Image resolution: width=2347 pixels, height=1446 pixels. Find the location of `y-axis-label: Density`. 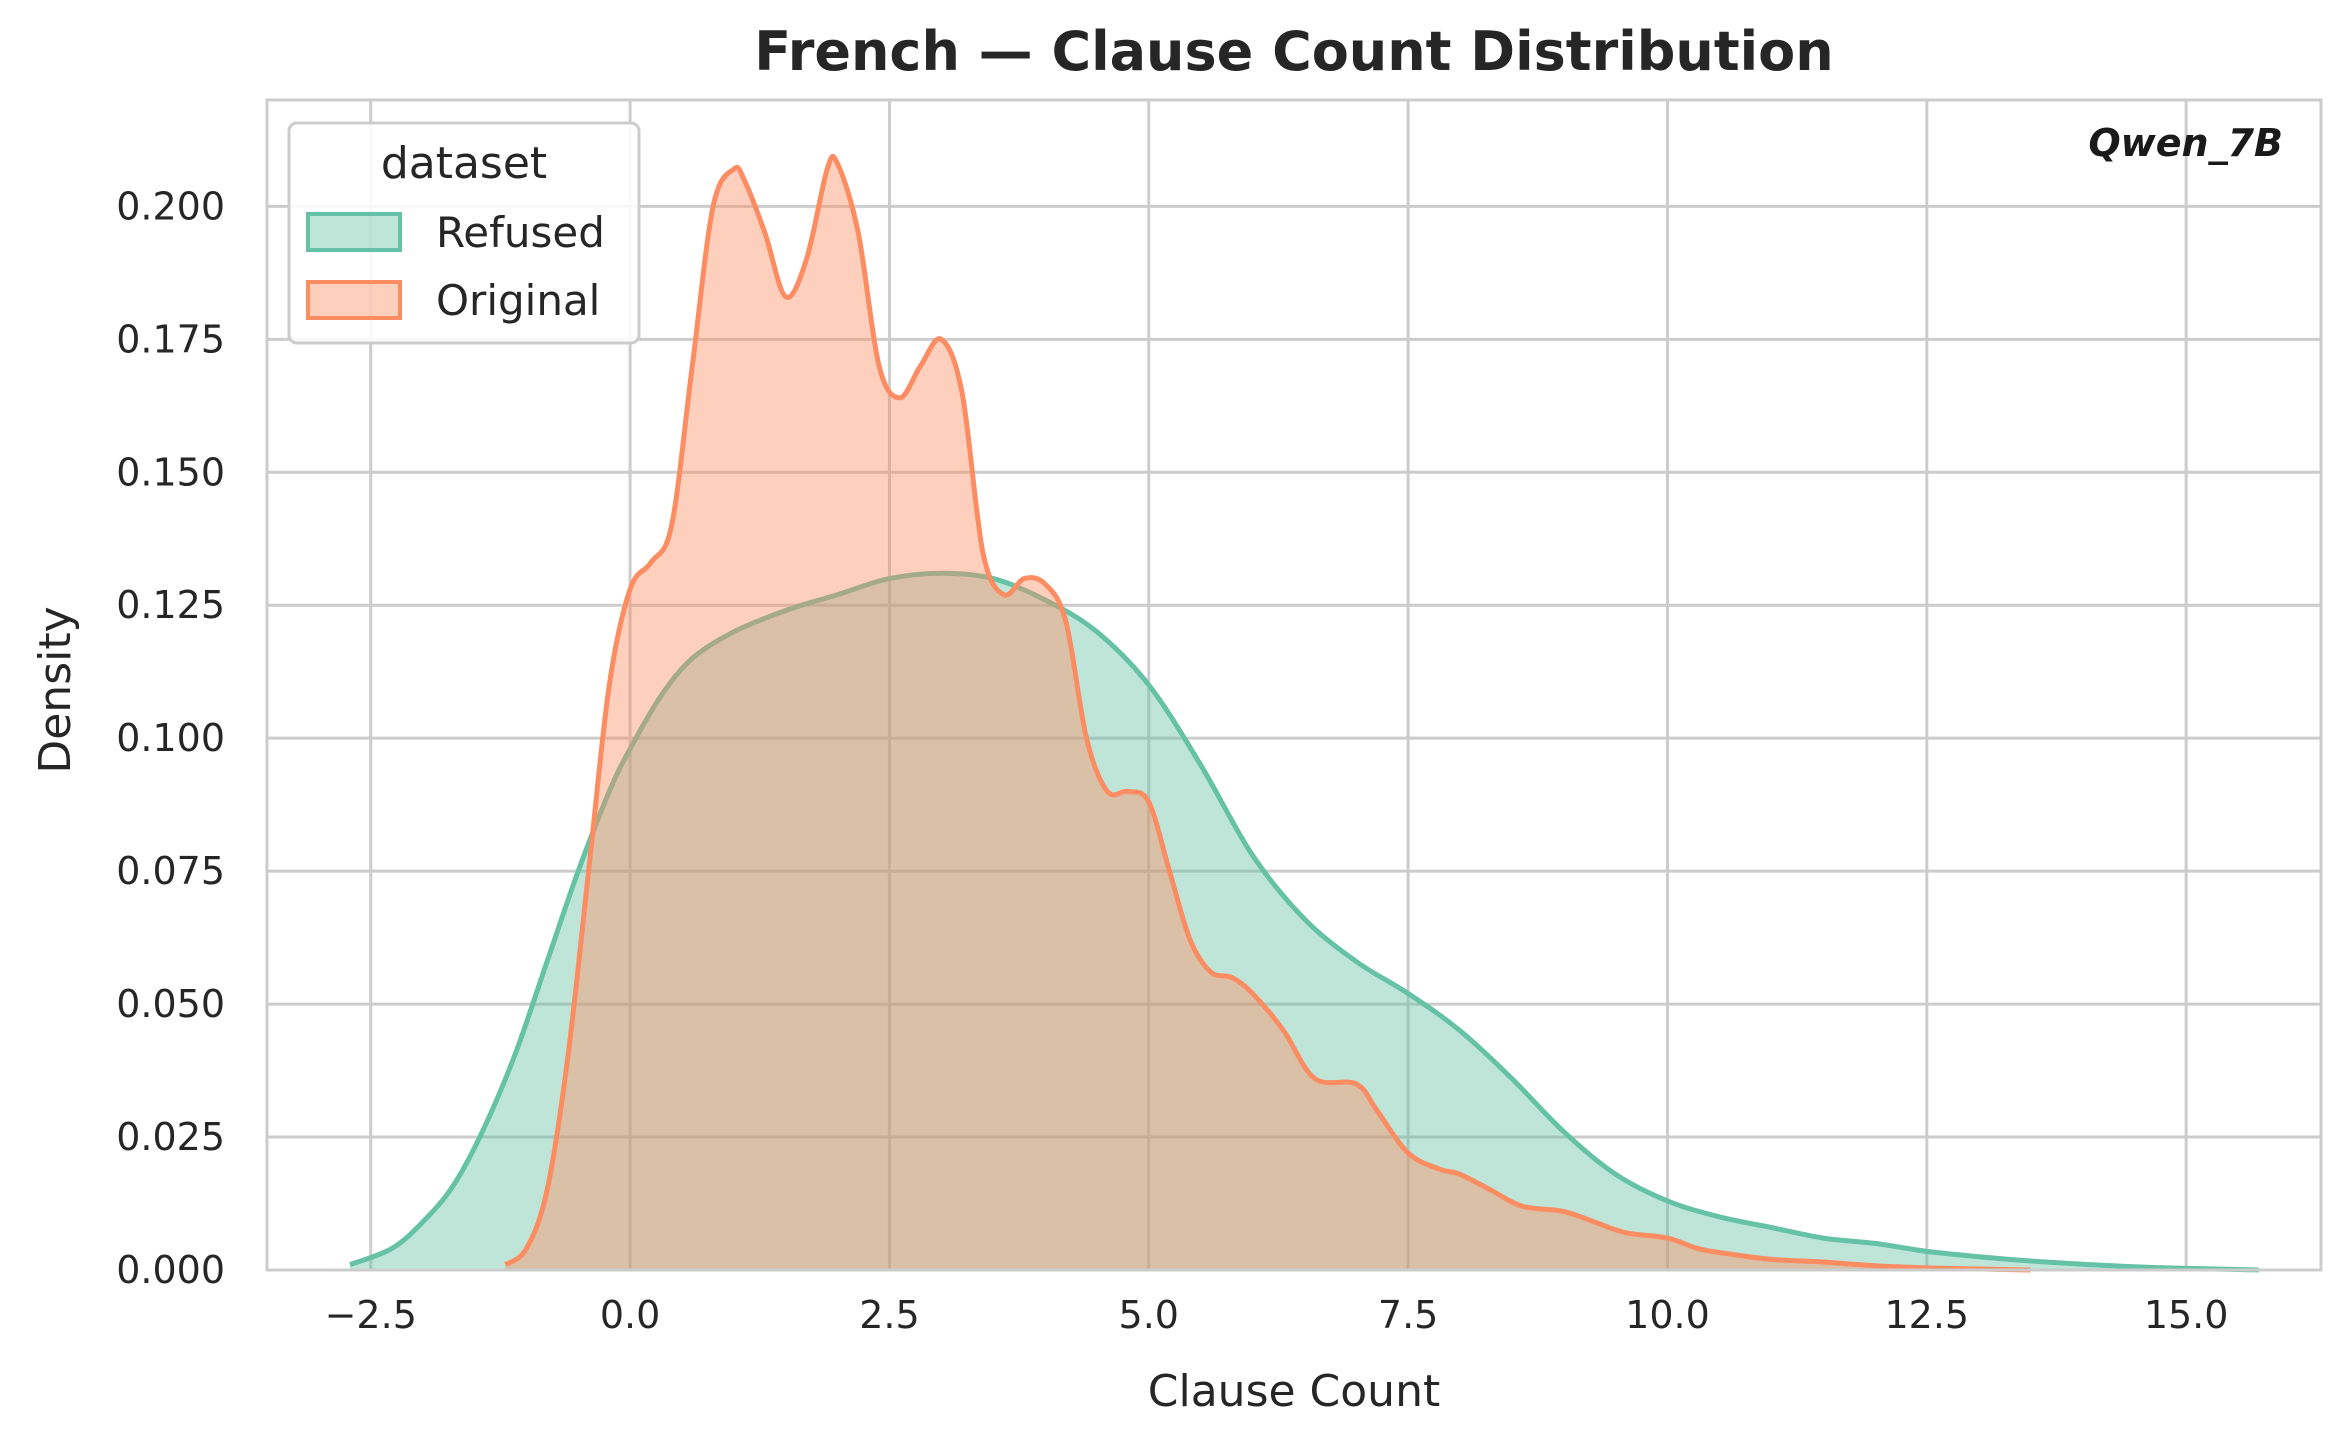

y-axis-label: Density is located at coordinates (55, 689).